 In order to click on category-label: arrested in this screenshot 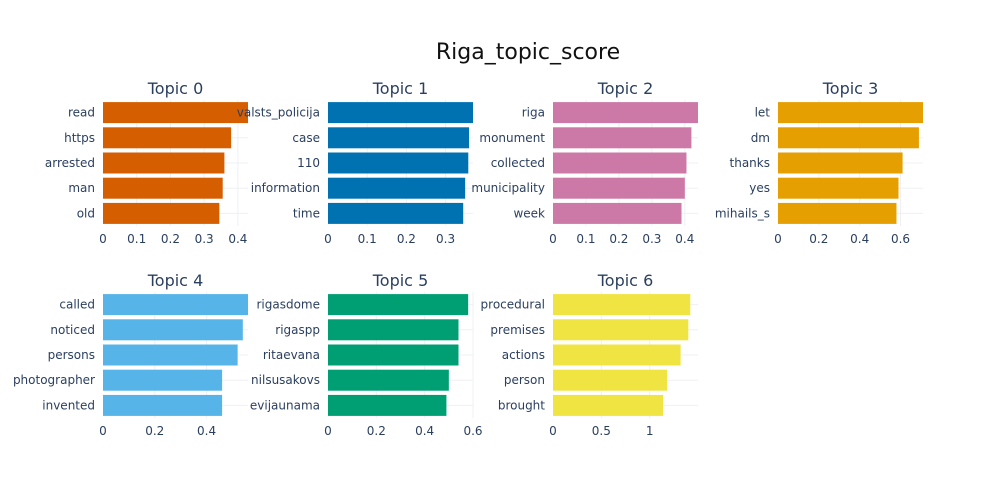, I will do `click(70, 163)`.